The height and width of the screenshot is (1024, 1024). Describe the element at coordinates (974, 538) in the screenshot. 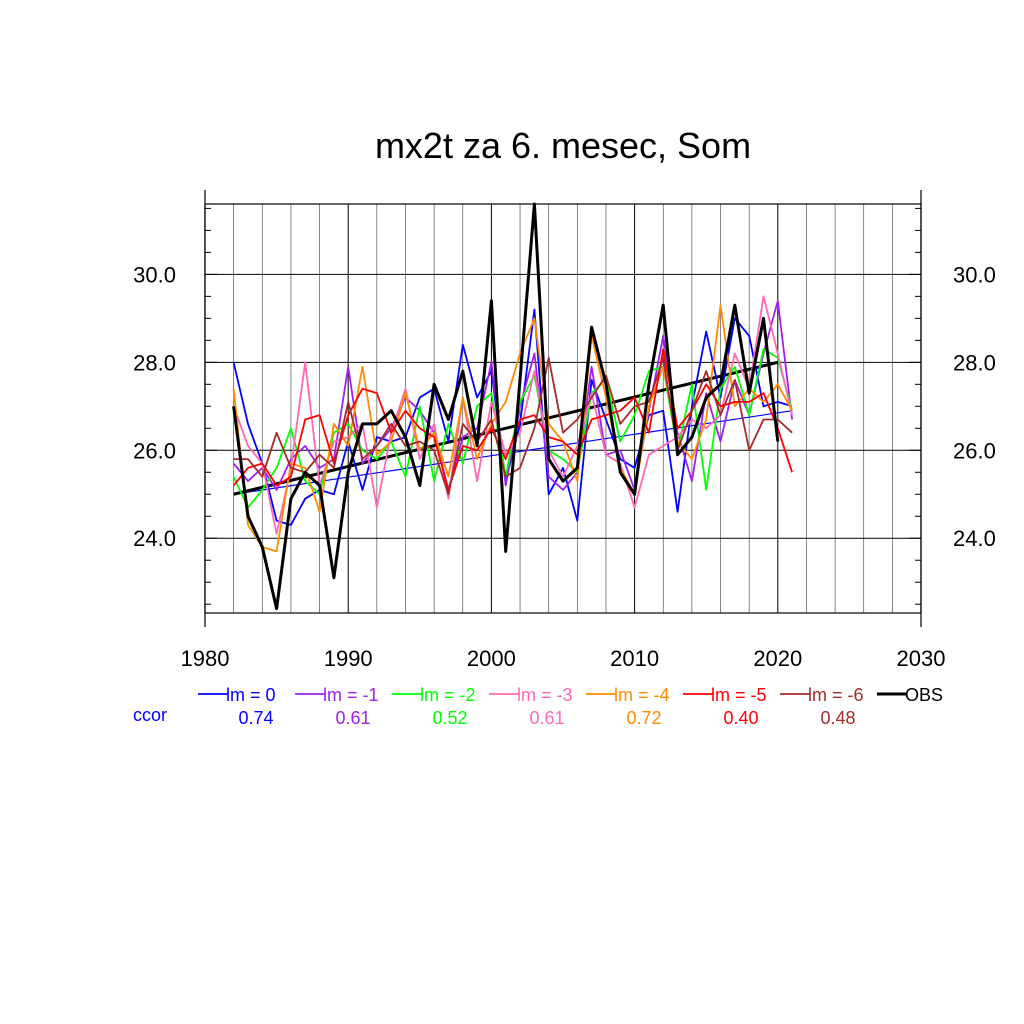

I see `y-tick-label-right: 24.0` at that location.